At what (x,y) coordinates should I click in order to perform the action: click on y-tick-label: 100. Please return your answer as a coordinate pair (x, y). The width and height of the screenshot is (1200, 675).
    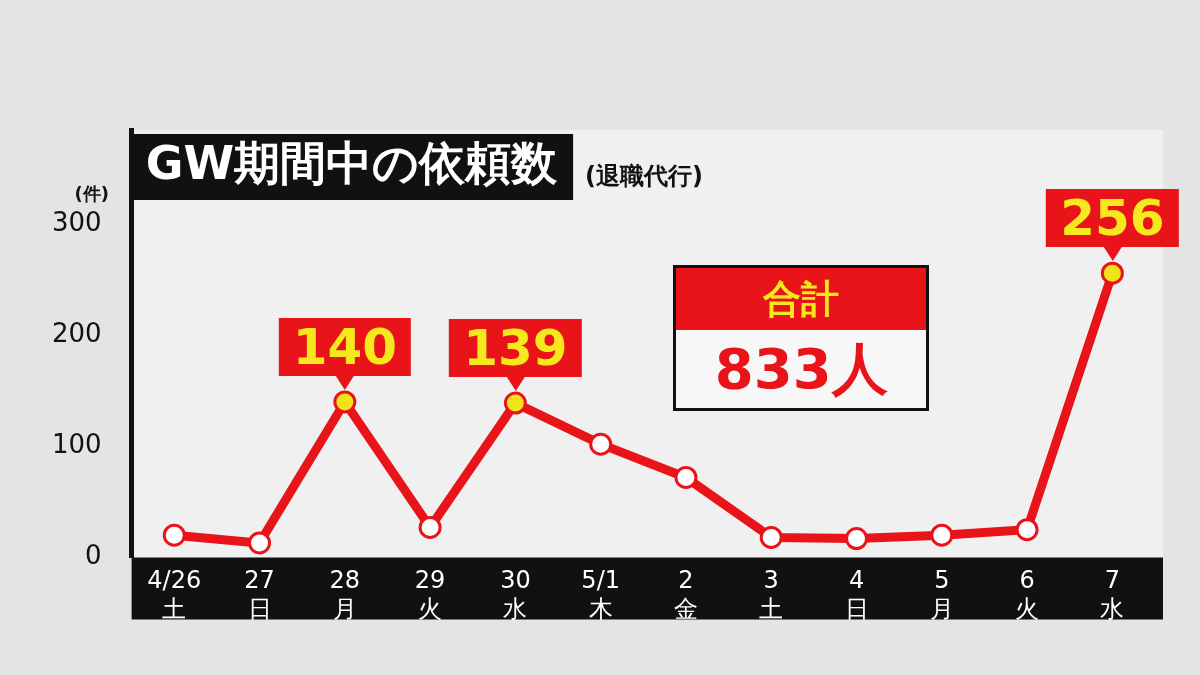
    Looking at the image, I should click on (76, 444).